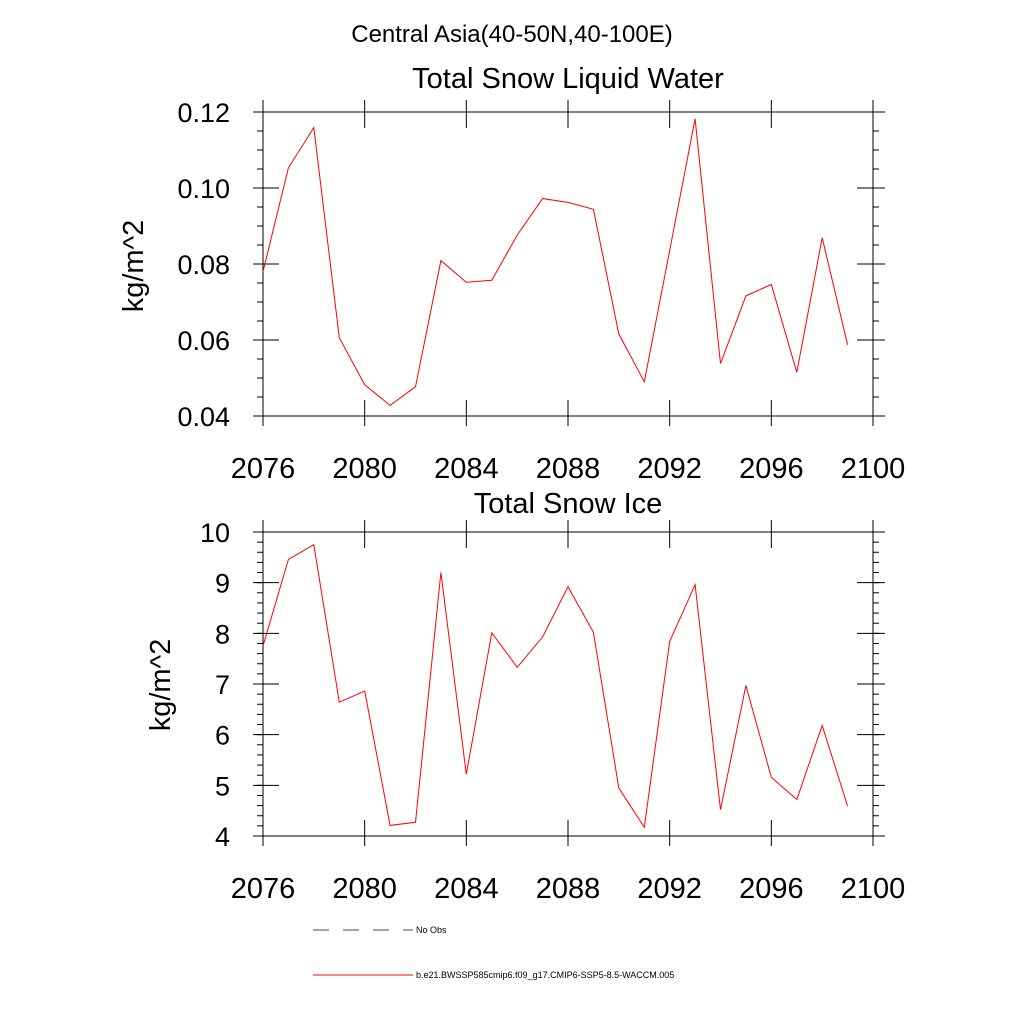 This screenshot has height=1024, width=1024. What do you see at coordinates (222, 685) in the screenshot?
I see `panel-2-ytick-label: 7` at bounding box center [222, 685].